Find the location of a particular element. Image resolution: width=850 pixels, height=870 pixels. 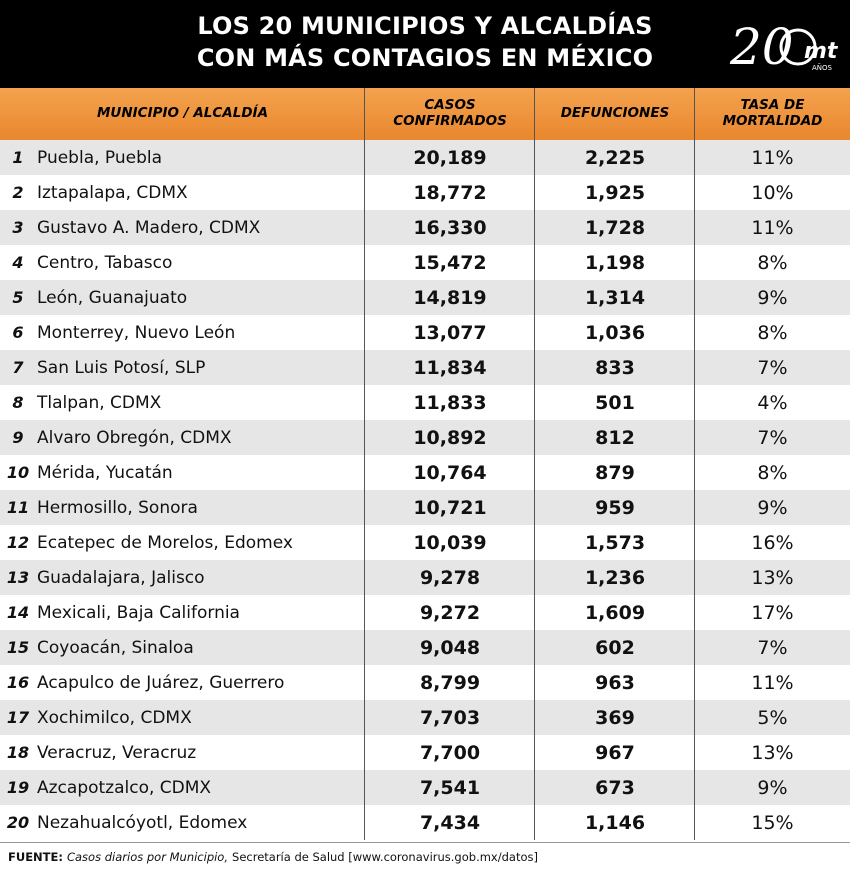

row-rank: 7 is located at coordinates (18, 367).